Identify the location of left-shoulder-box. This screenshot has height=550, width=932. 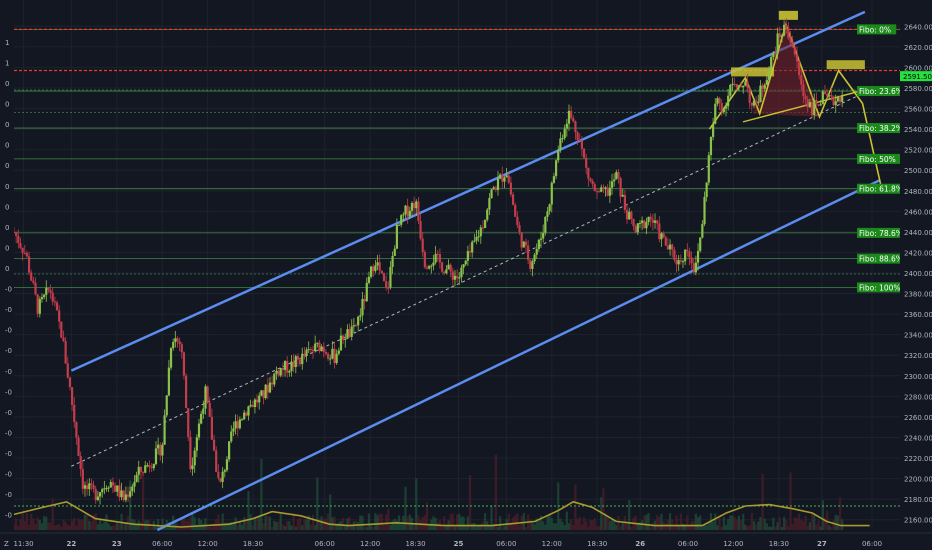
(753, 72).